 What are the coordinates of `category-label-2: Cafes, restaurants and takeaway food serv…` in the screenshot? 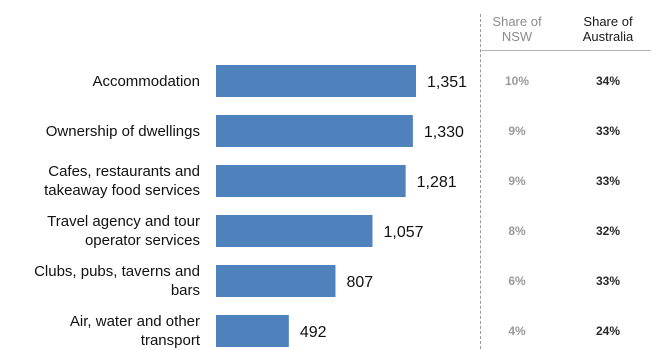 It's located at (100, 181).